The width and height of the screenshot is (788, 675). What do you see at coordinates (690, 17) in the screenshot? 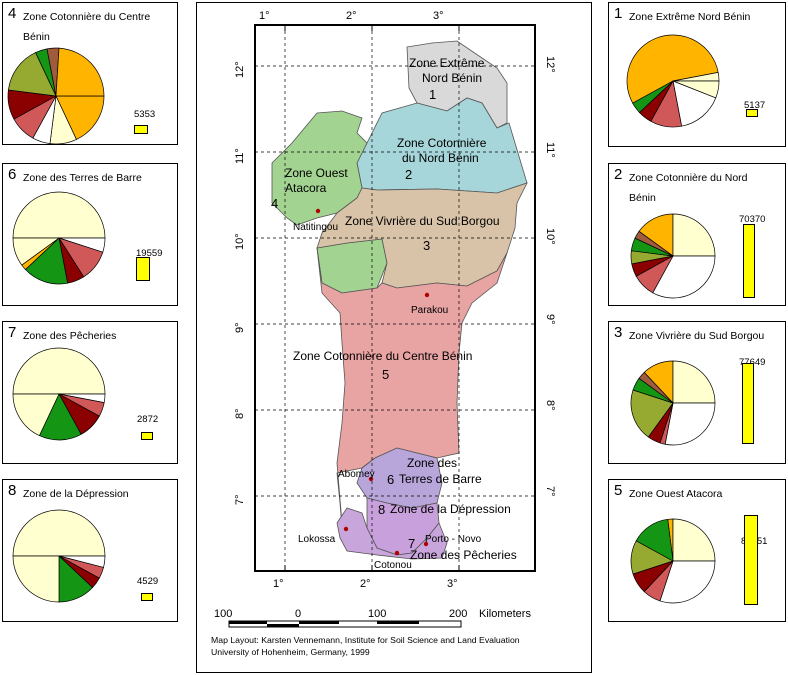
I see `panel-title: Zone Extrême Nord Bénin` at bounding box center [690, 17].